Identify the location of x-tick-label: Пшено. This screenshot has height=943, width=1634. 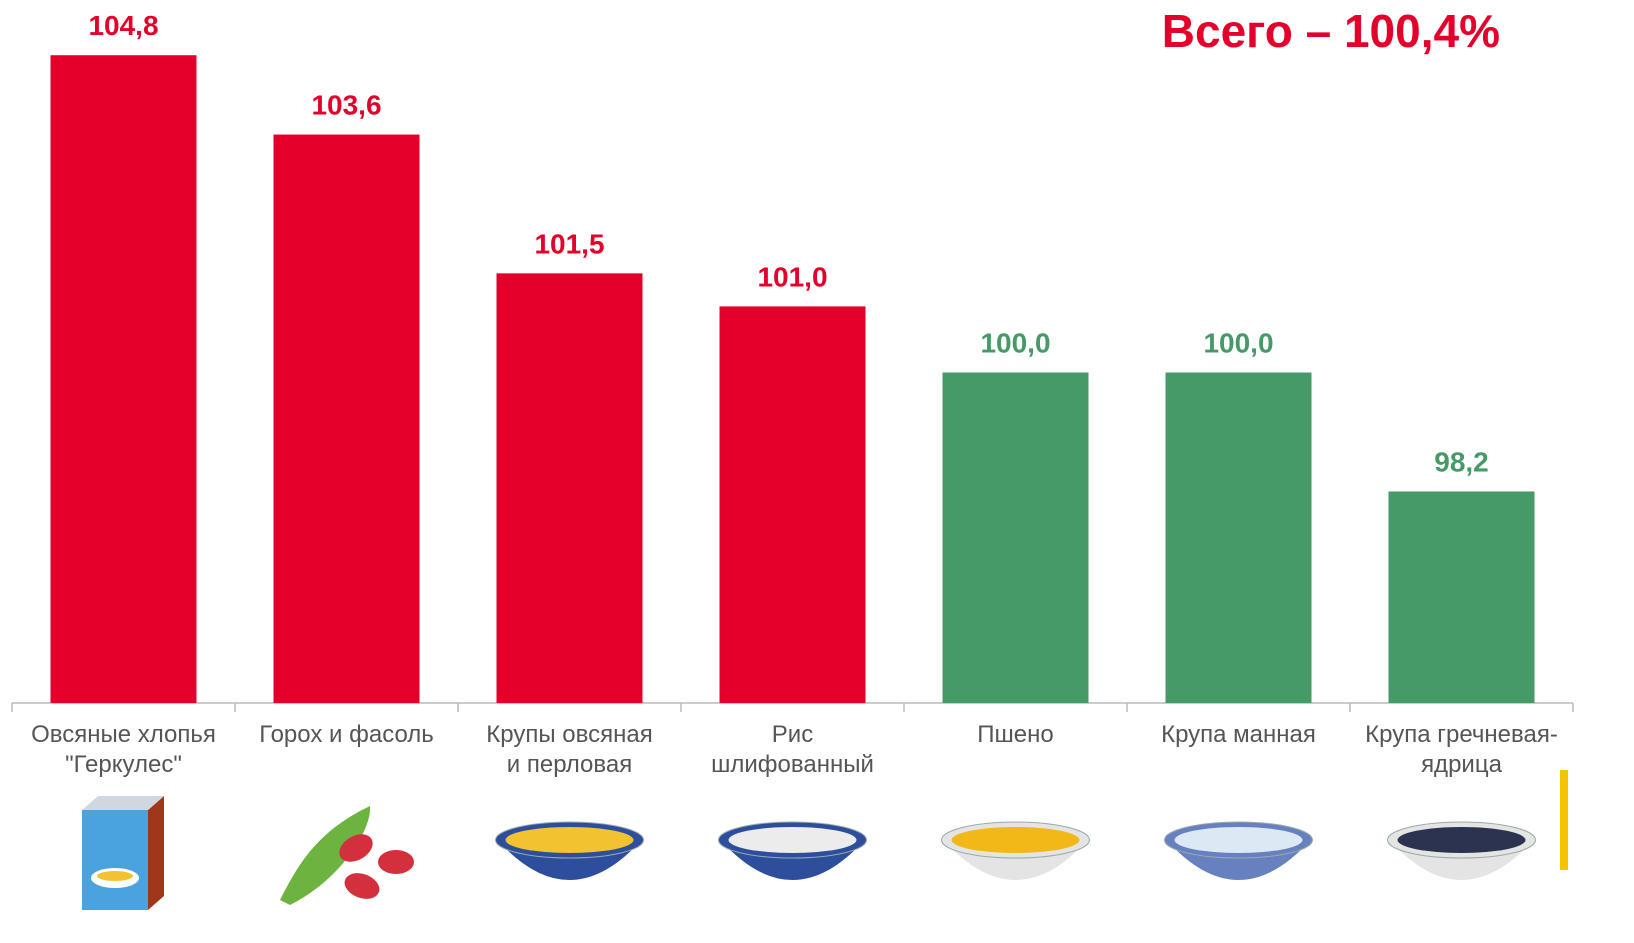
(1015, 734).